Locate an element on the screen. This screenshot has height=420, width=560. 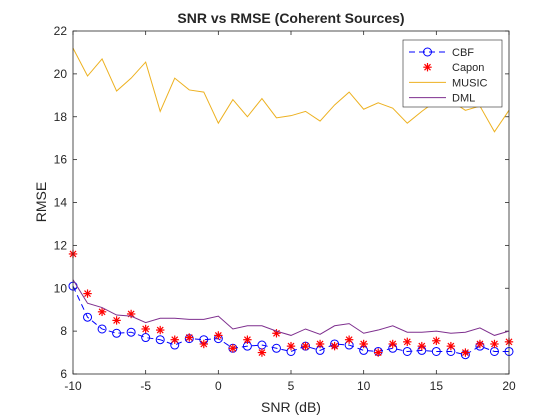
chart-title: SNR vs RMSE (Coherent Sources) is located at coordinates (290, 18).